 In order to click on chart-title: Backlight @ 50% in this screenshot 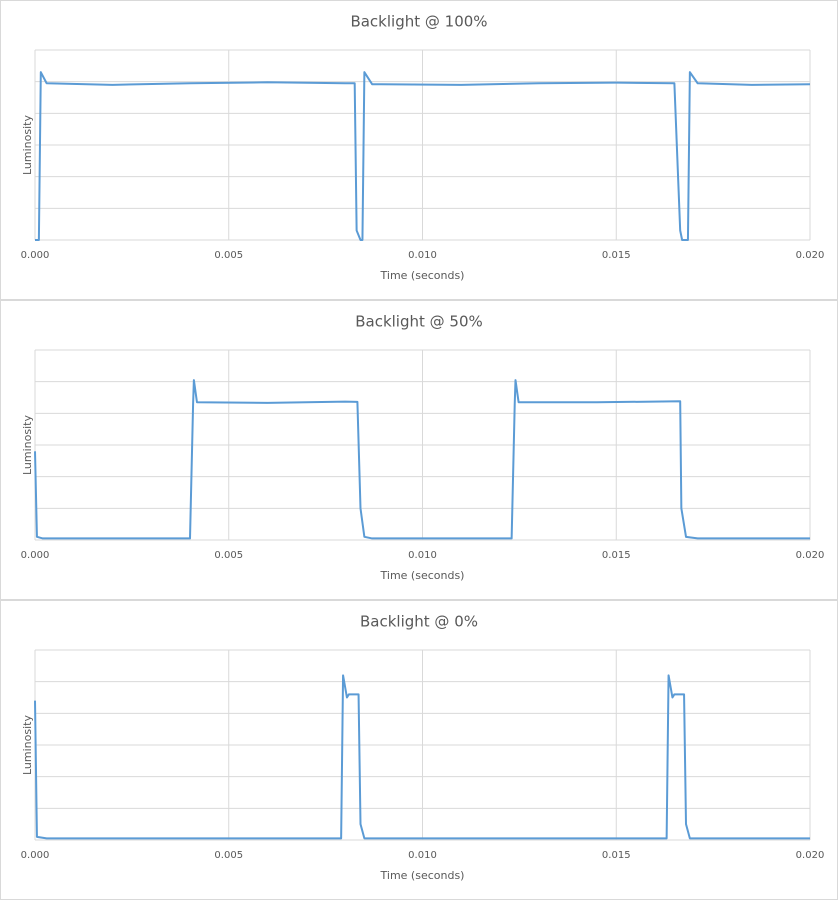, I will do `click(419, 322)`.